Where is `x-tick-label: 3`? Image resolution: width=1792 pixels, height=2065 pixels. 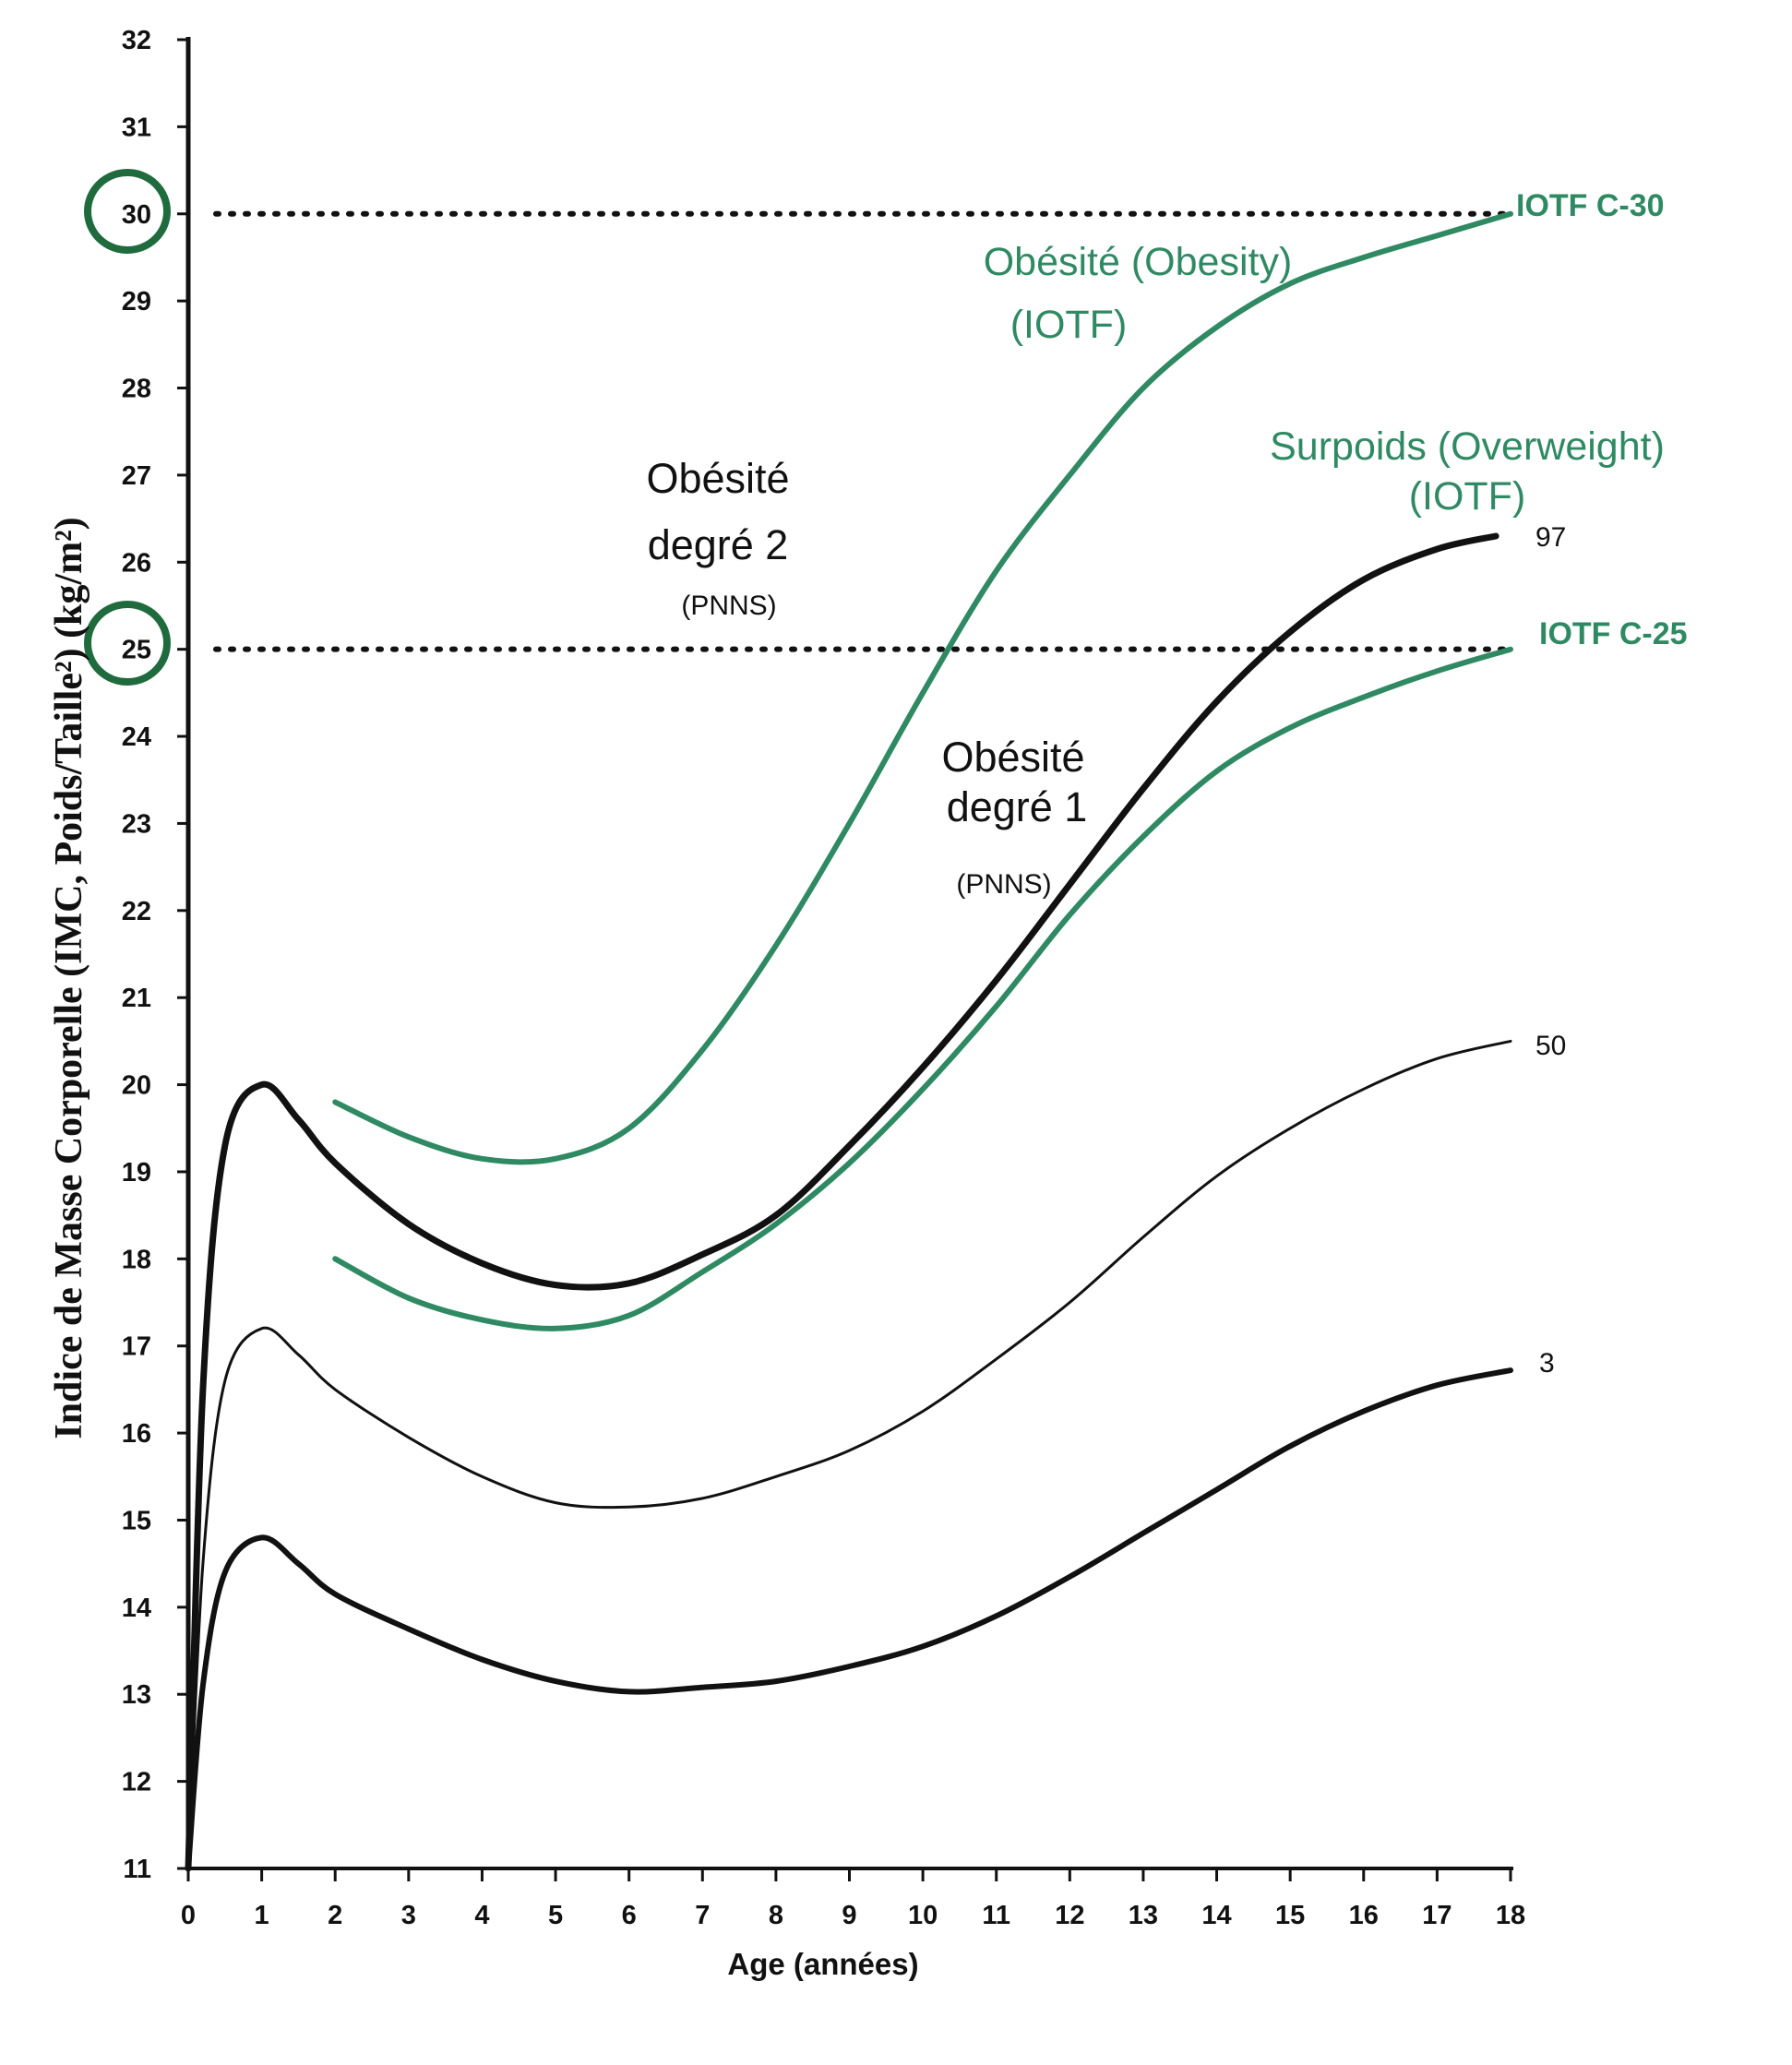
x-tick-label: 3 is located at coordinates (409, 1916).